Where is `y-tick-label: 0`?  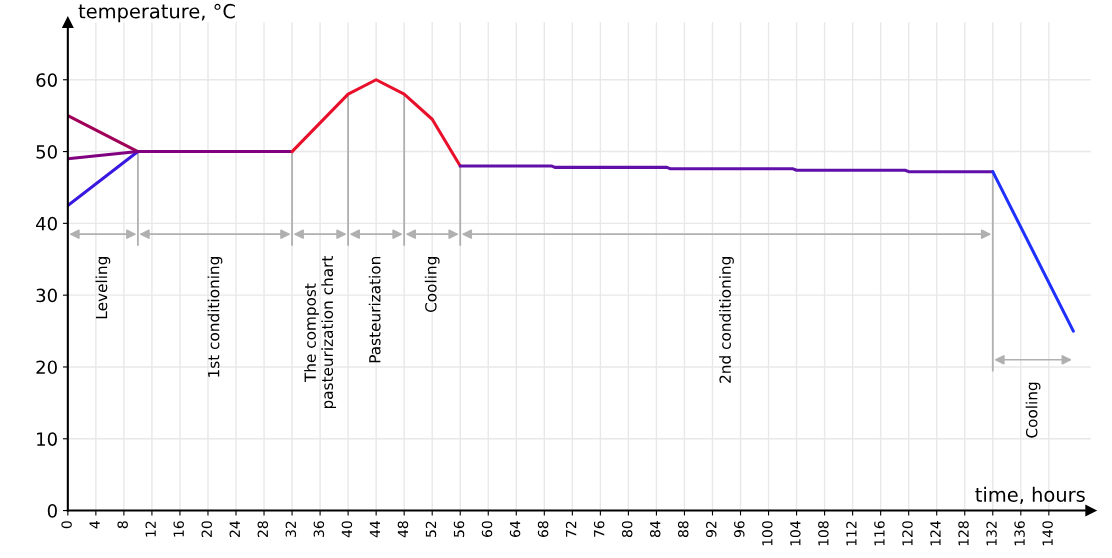
y-tick-label: 0 is located at coordinates (52, 511).